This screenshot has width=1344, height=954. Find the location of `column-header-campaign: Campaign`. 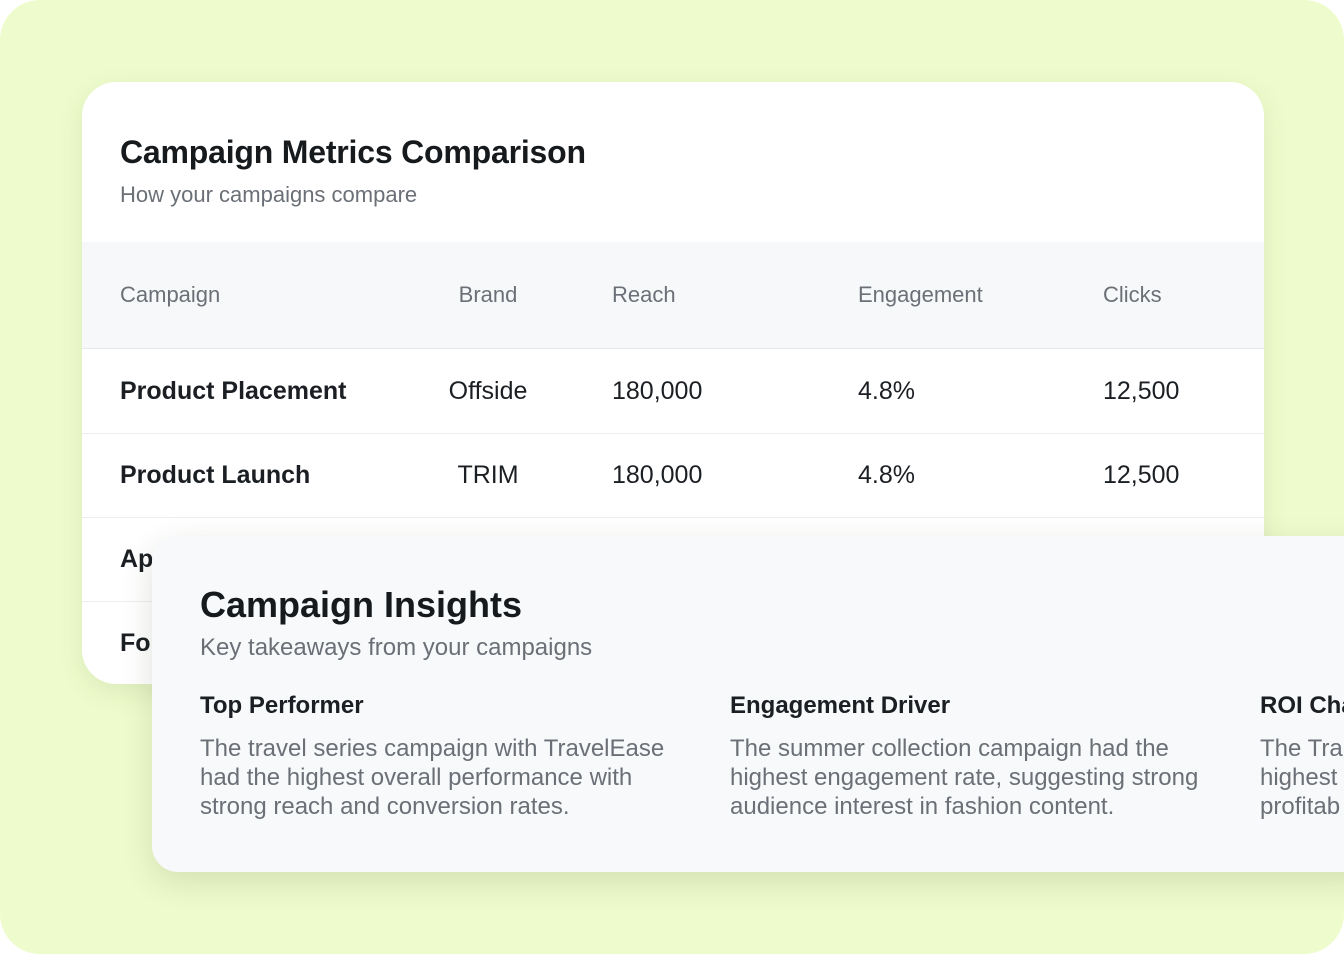

column-header-campaign: Campaign is located at coordinates (170, 294).